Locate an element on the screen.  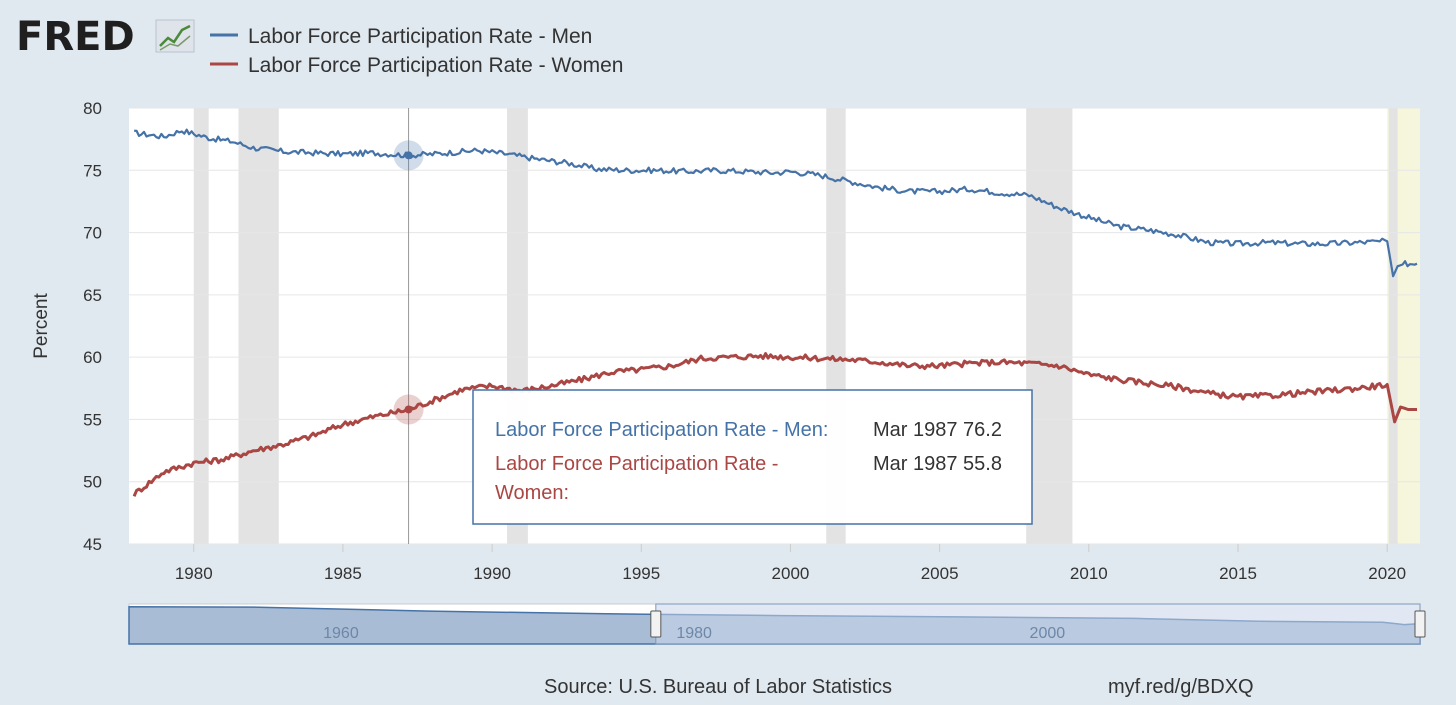
navigator-labels: 1960 1980 2000 is located at coordinates (694, 633).